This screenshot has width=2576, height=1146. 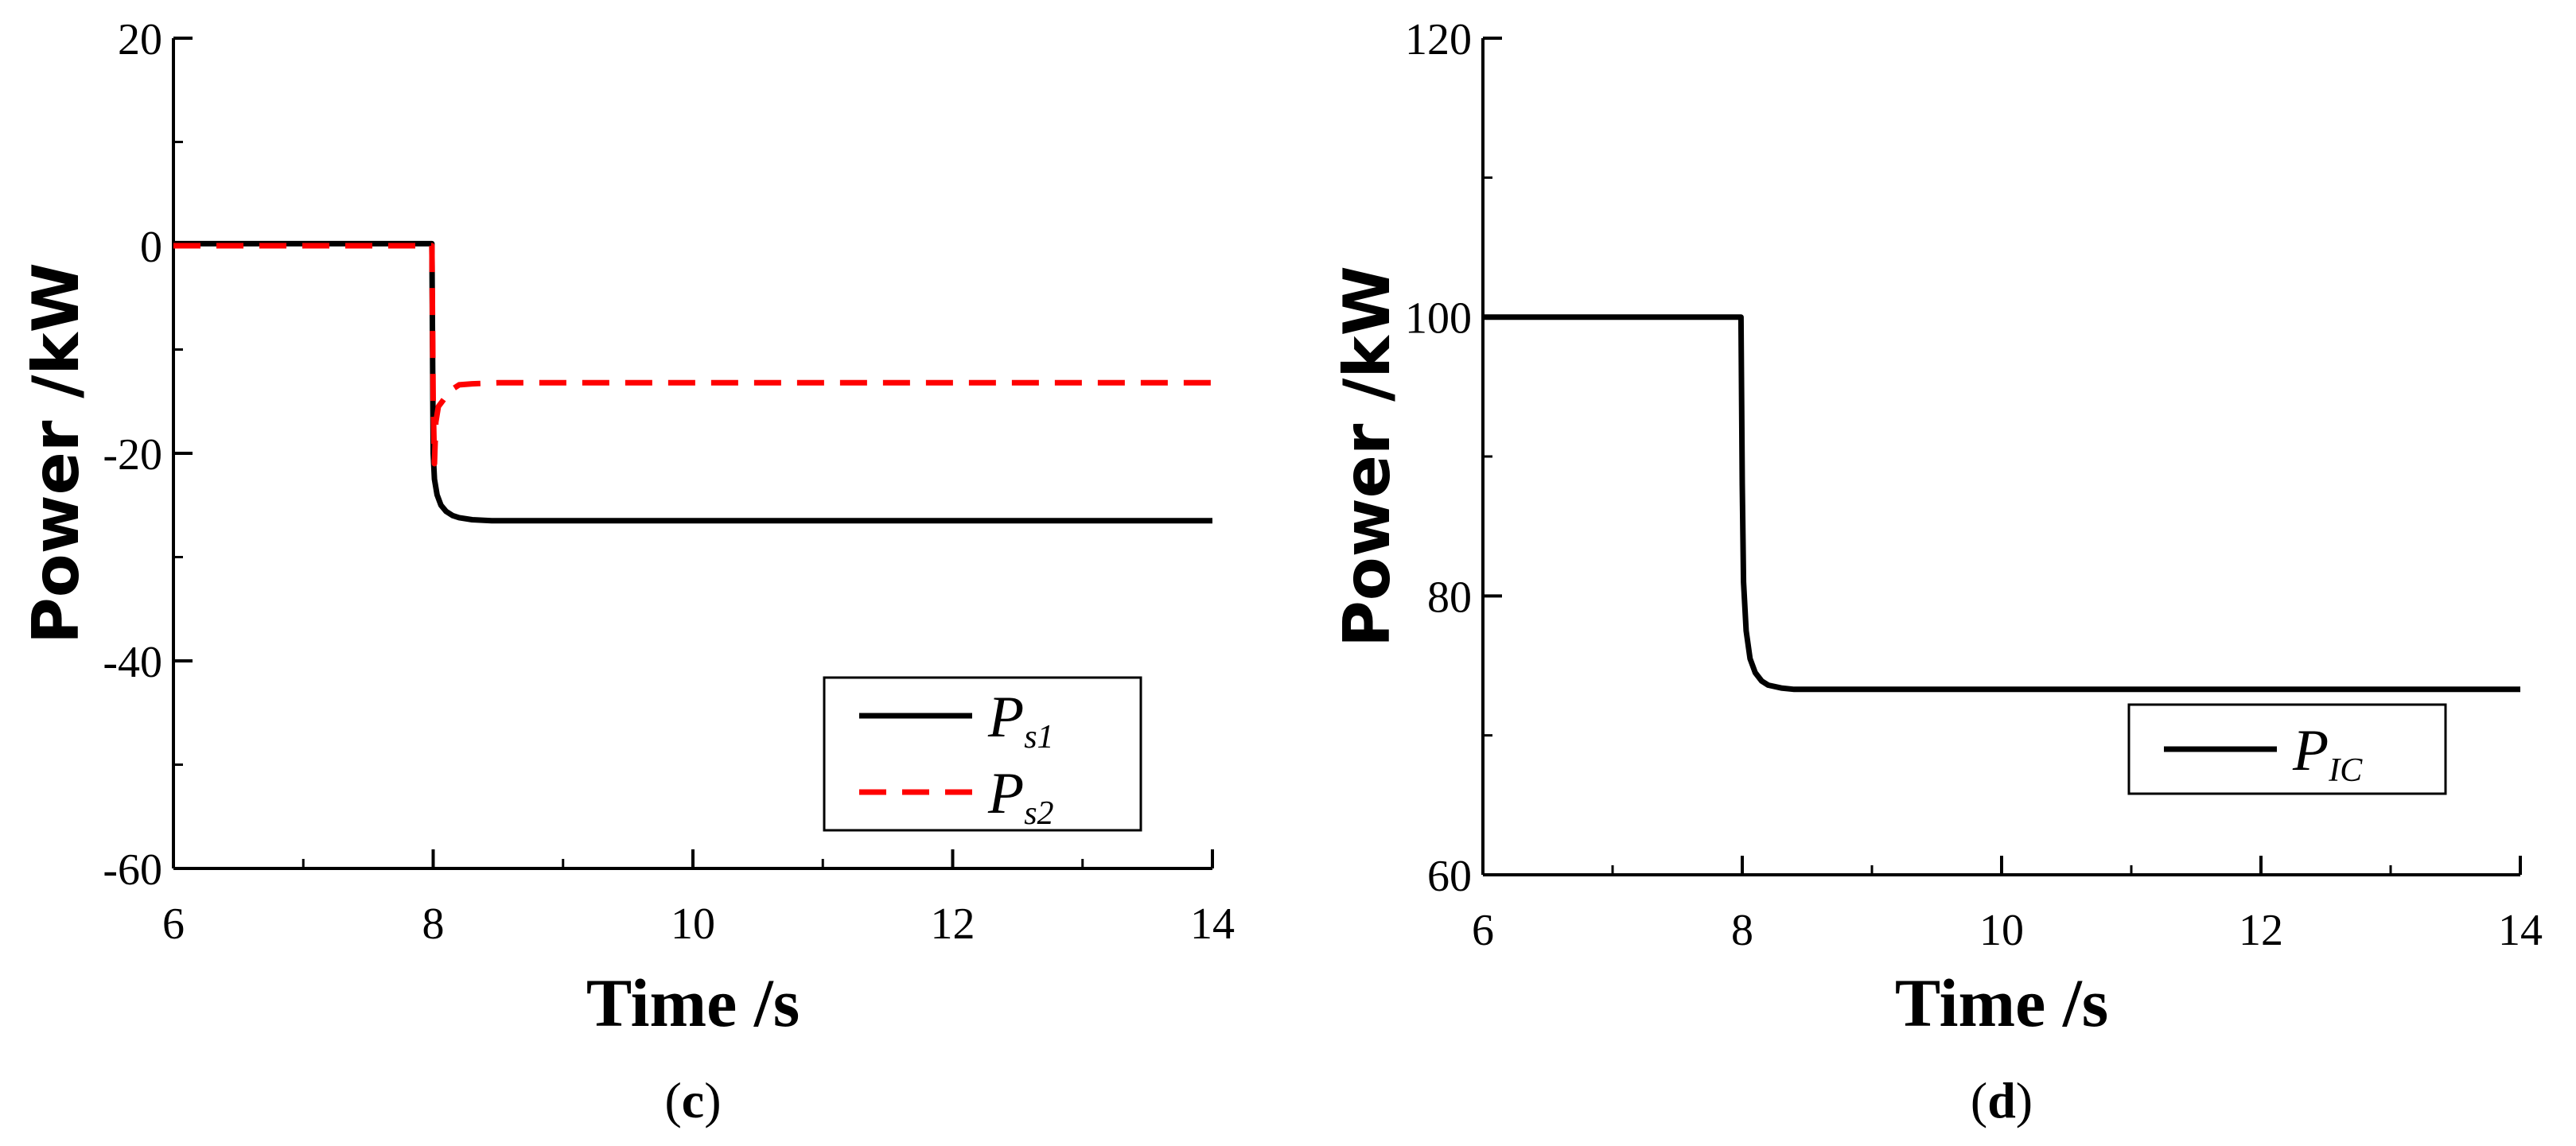 What do you see at coordinates (133, 870) in the screenshot?
I see `y-tick-label: -60` at bounding box center [133, 870].